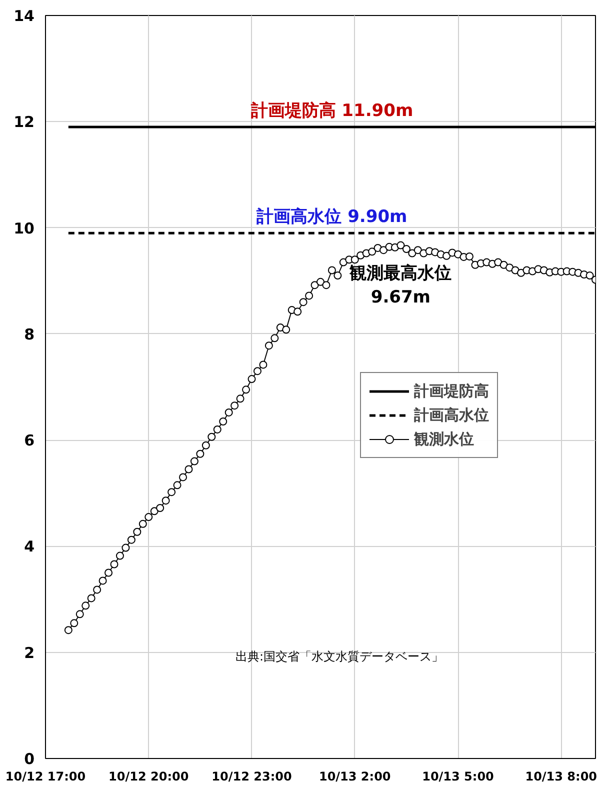 Image resolution: width=613 pixels, height=798 pixels. I want to click on y-tick-label: 14, so click(24, 16).